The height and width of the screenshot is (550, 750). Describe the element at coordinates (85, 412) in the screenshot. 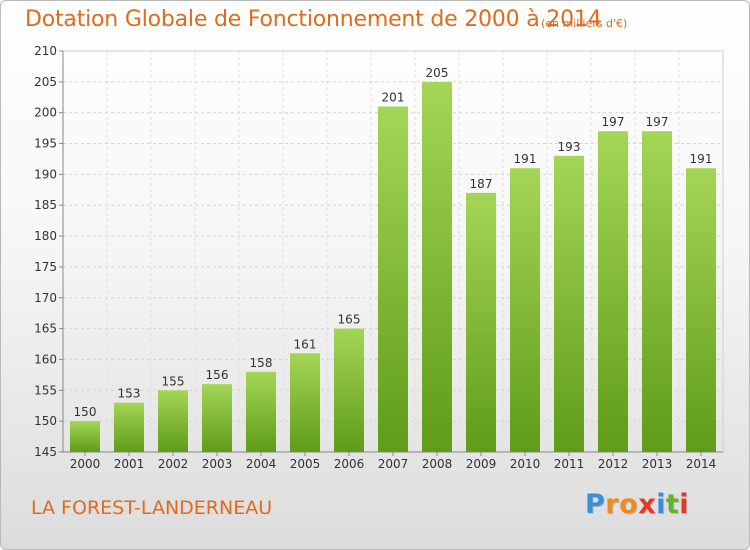

I see `bar-value-label: 150` at that location.